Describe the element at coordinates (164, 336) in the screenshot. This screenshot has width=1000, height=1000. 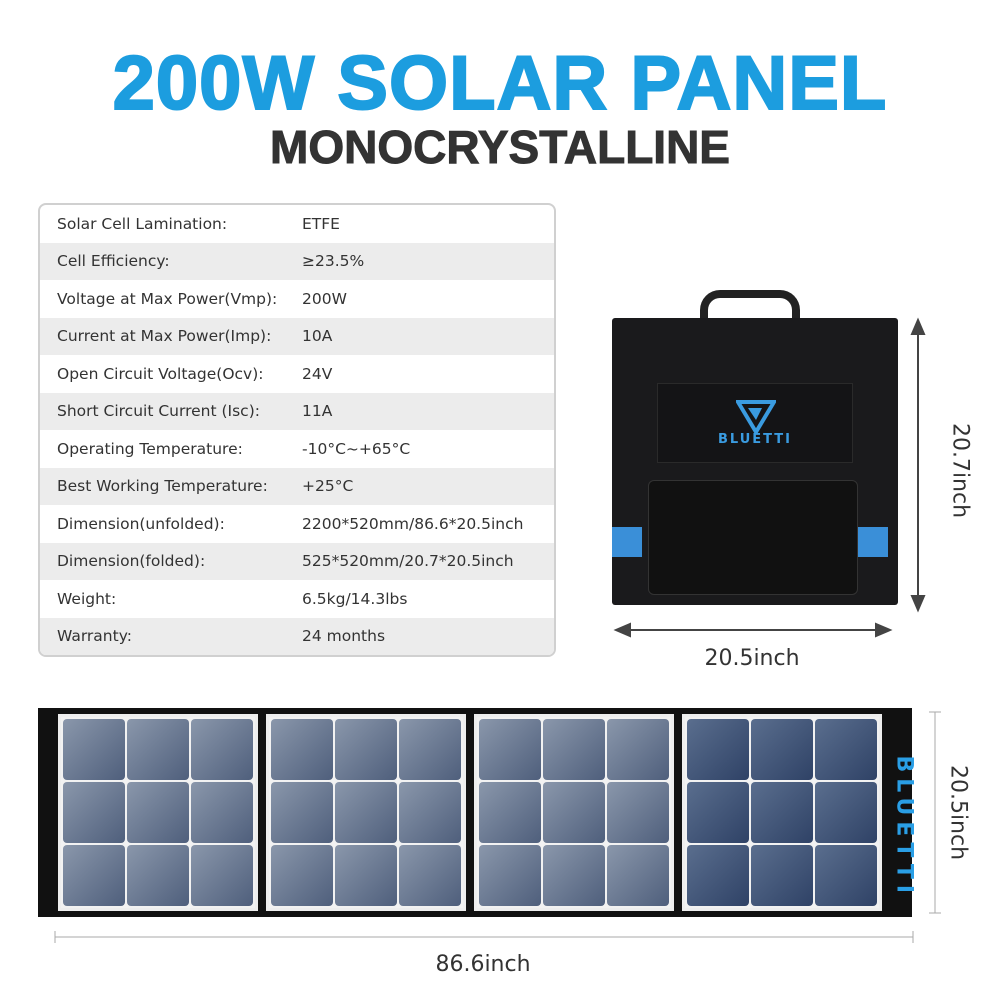
I see `spec-label: Current at Max Power(Imp):` at that location.